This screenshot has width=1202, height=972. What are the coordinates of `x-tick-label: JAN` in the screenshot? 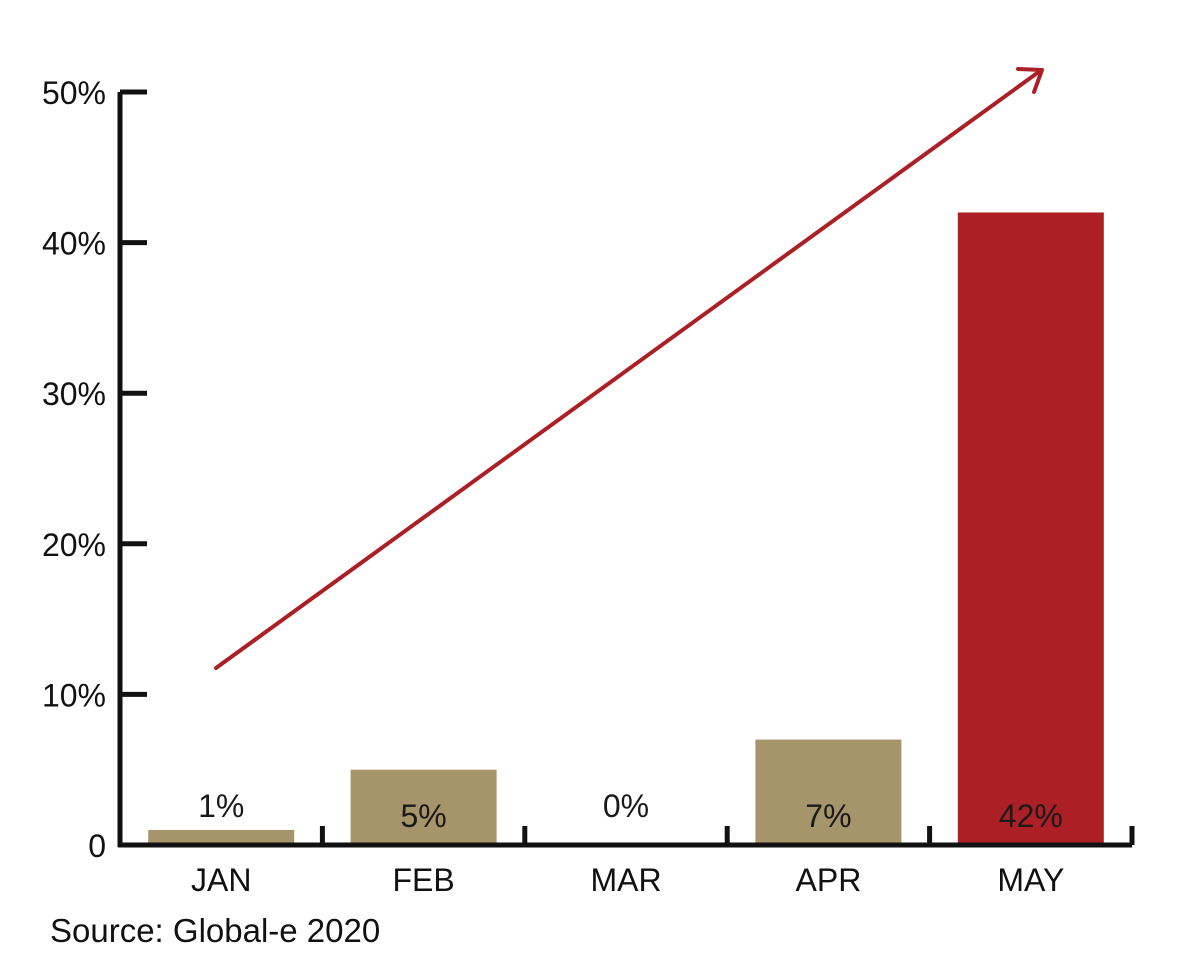 It's located at (221, 880).